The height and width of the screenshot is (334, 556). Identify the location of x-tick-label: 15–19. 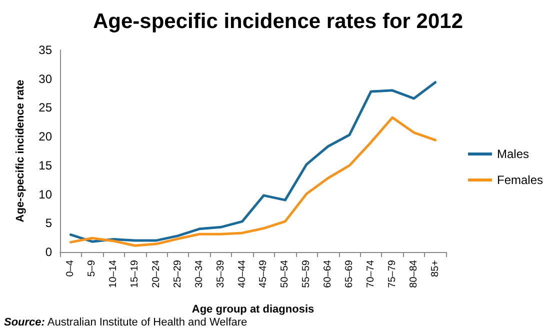
(135, 274).